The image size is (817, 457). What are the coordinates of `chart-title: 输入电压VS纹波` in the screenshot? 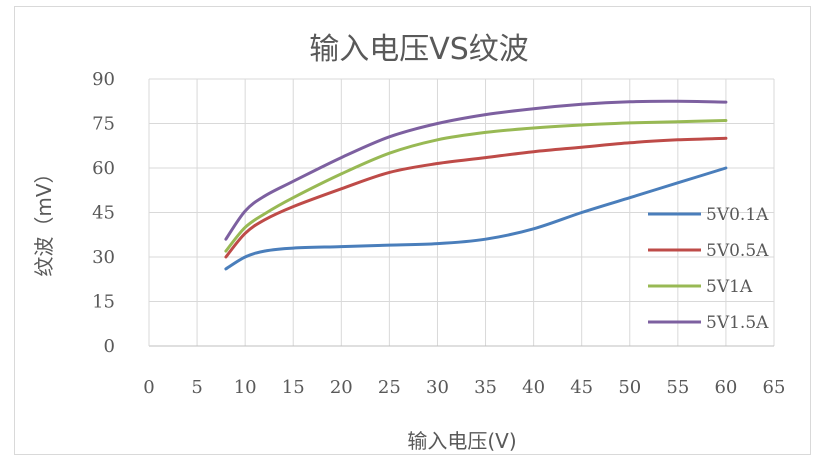 It's located at (419, 49).